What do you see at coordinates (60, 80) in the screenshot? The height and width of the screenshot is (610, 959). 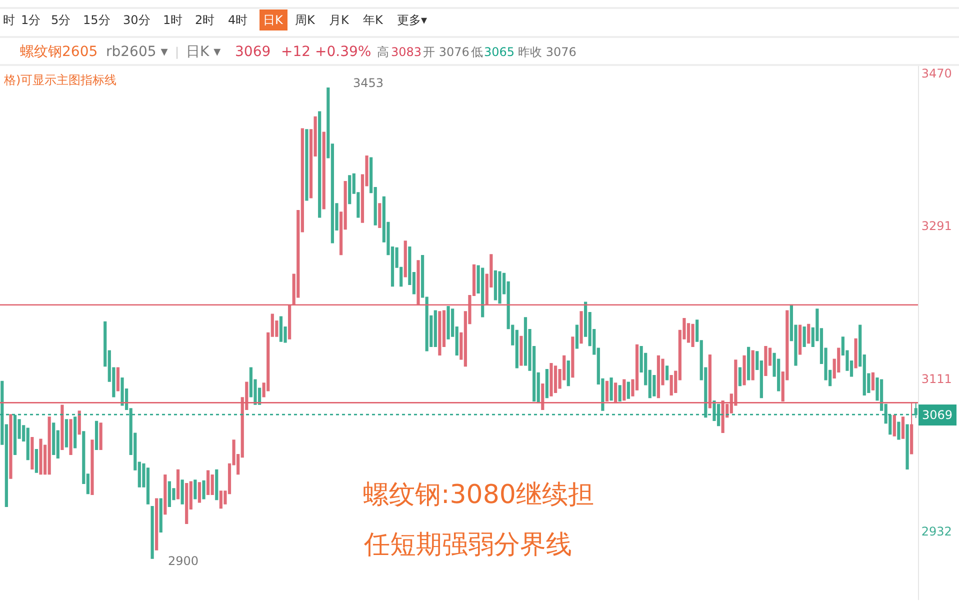 I see `annotation: 格)可显示主图指标线` at bounding box center [60, 80].